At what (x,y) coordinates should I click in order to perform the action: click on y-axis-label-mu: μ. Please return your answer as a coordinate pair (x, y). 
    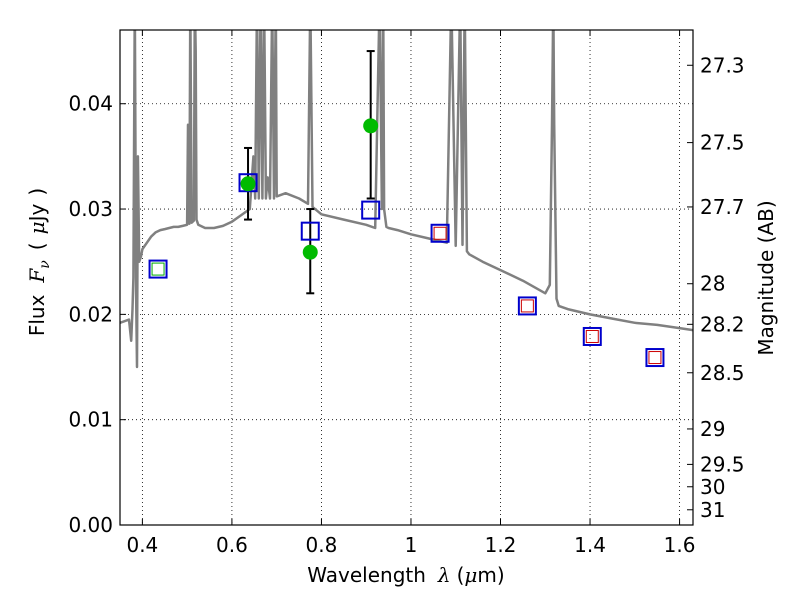
    Looking at the image, I should click on (37, 227).